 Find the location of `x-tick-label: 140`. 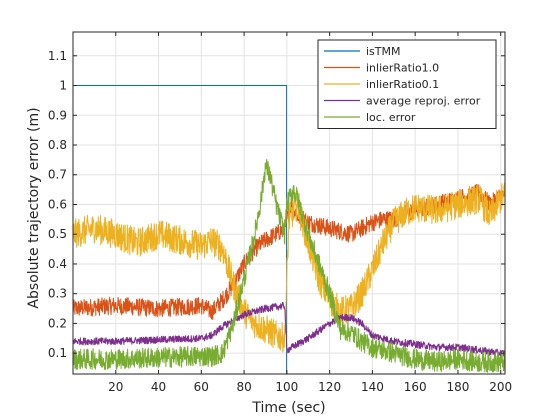

x-tick-label: 140 is located at coordinates (372, 387).